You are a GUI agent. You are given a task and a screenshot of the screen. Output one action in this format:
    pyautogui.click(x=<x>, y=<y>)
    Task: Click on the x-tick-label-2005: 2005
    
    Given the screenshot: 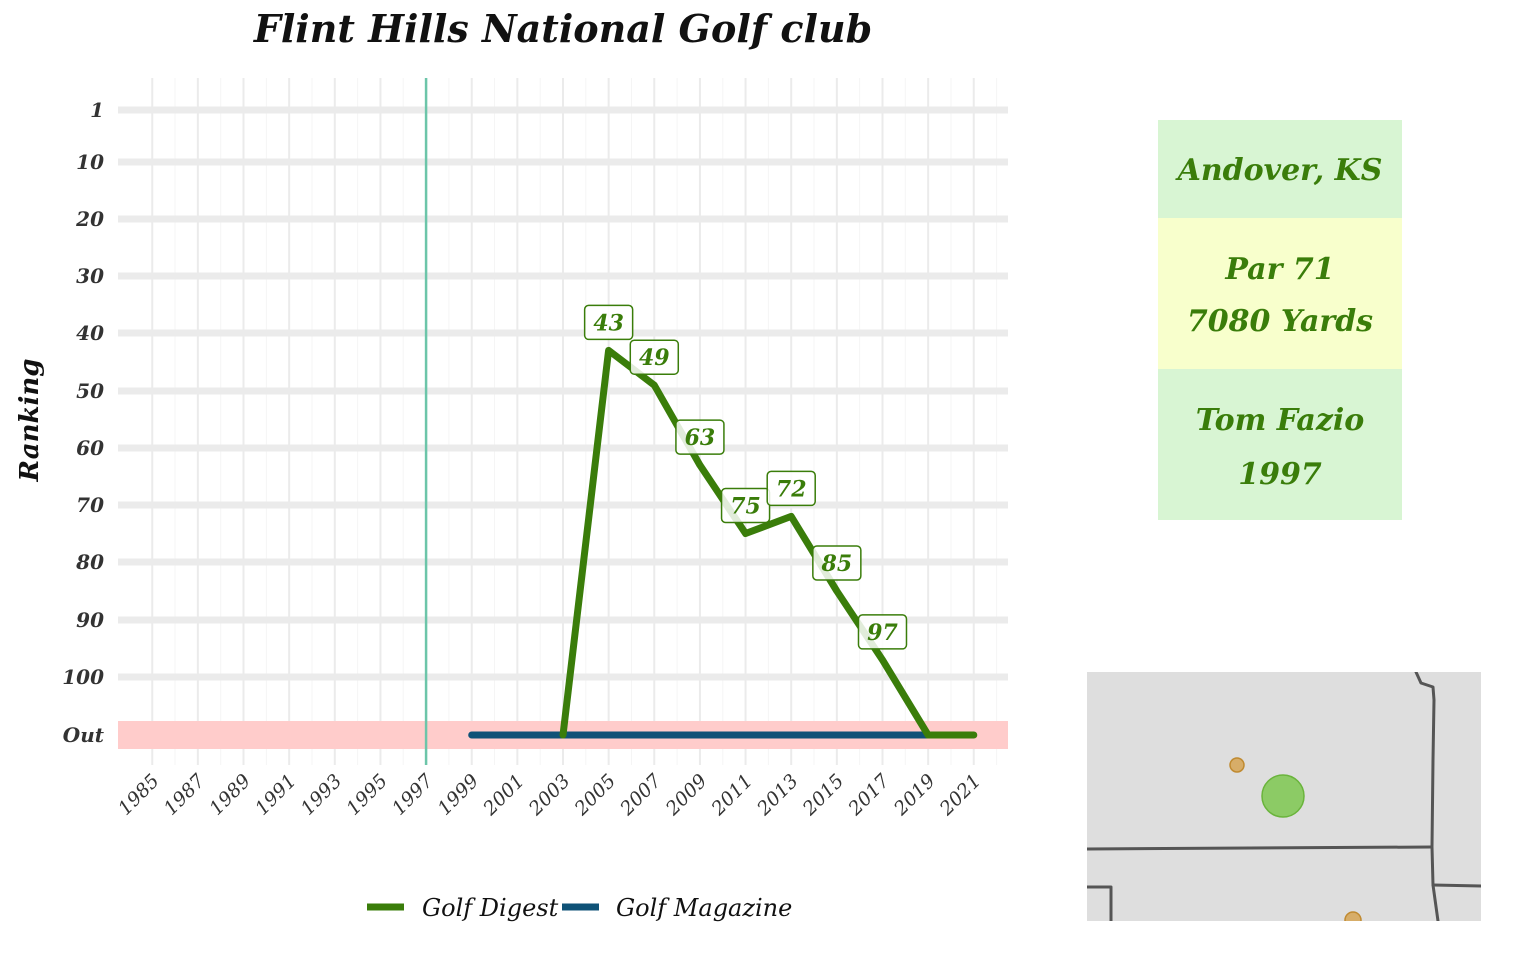 What is the action you would take?
    pyautogui.click(x=595, y=795)
    